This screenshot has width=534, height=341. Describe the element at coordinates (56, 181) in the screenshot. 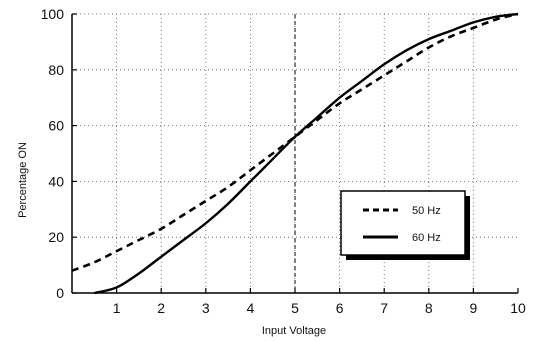

I see `y-tick-label-40: 40` at that location.